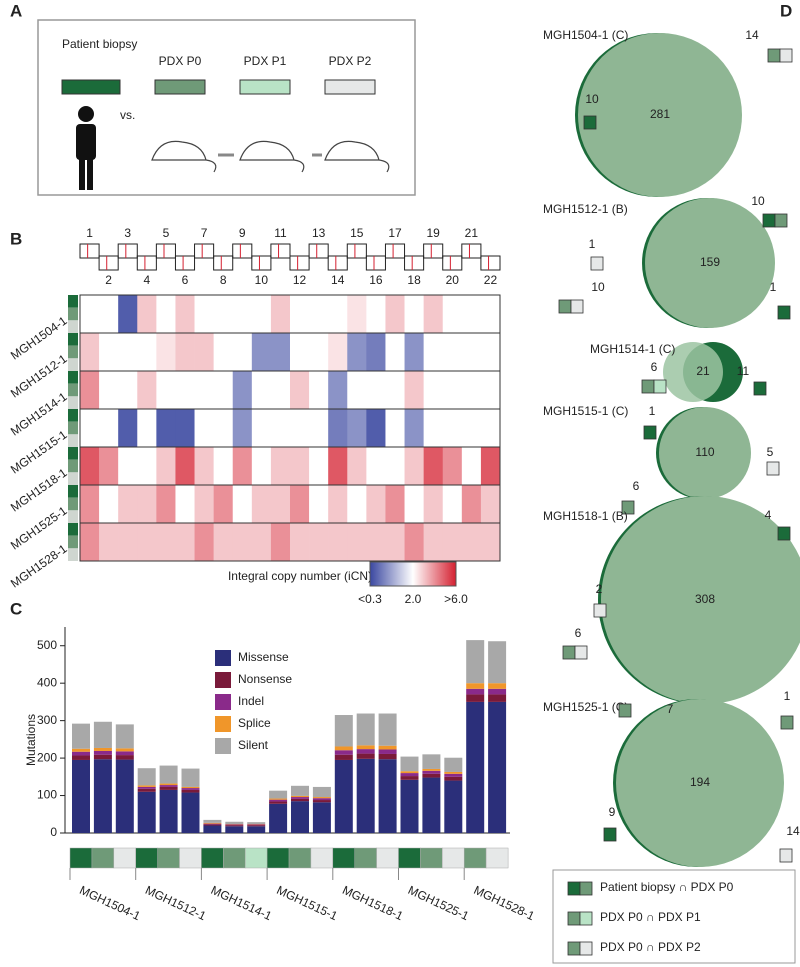 The image size is (800, 967). I want to click on chromosome-label: 18, so click(414, 280).